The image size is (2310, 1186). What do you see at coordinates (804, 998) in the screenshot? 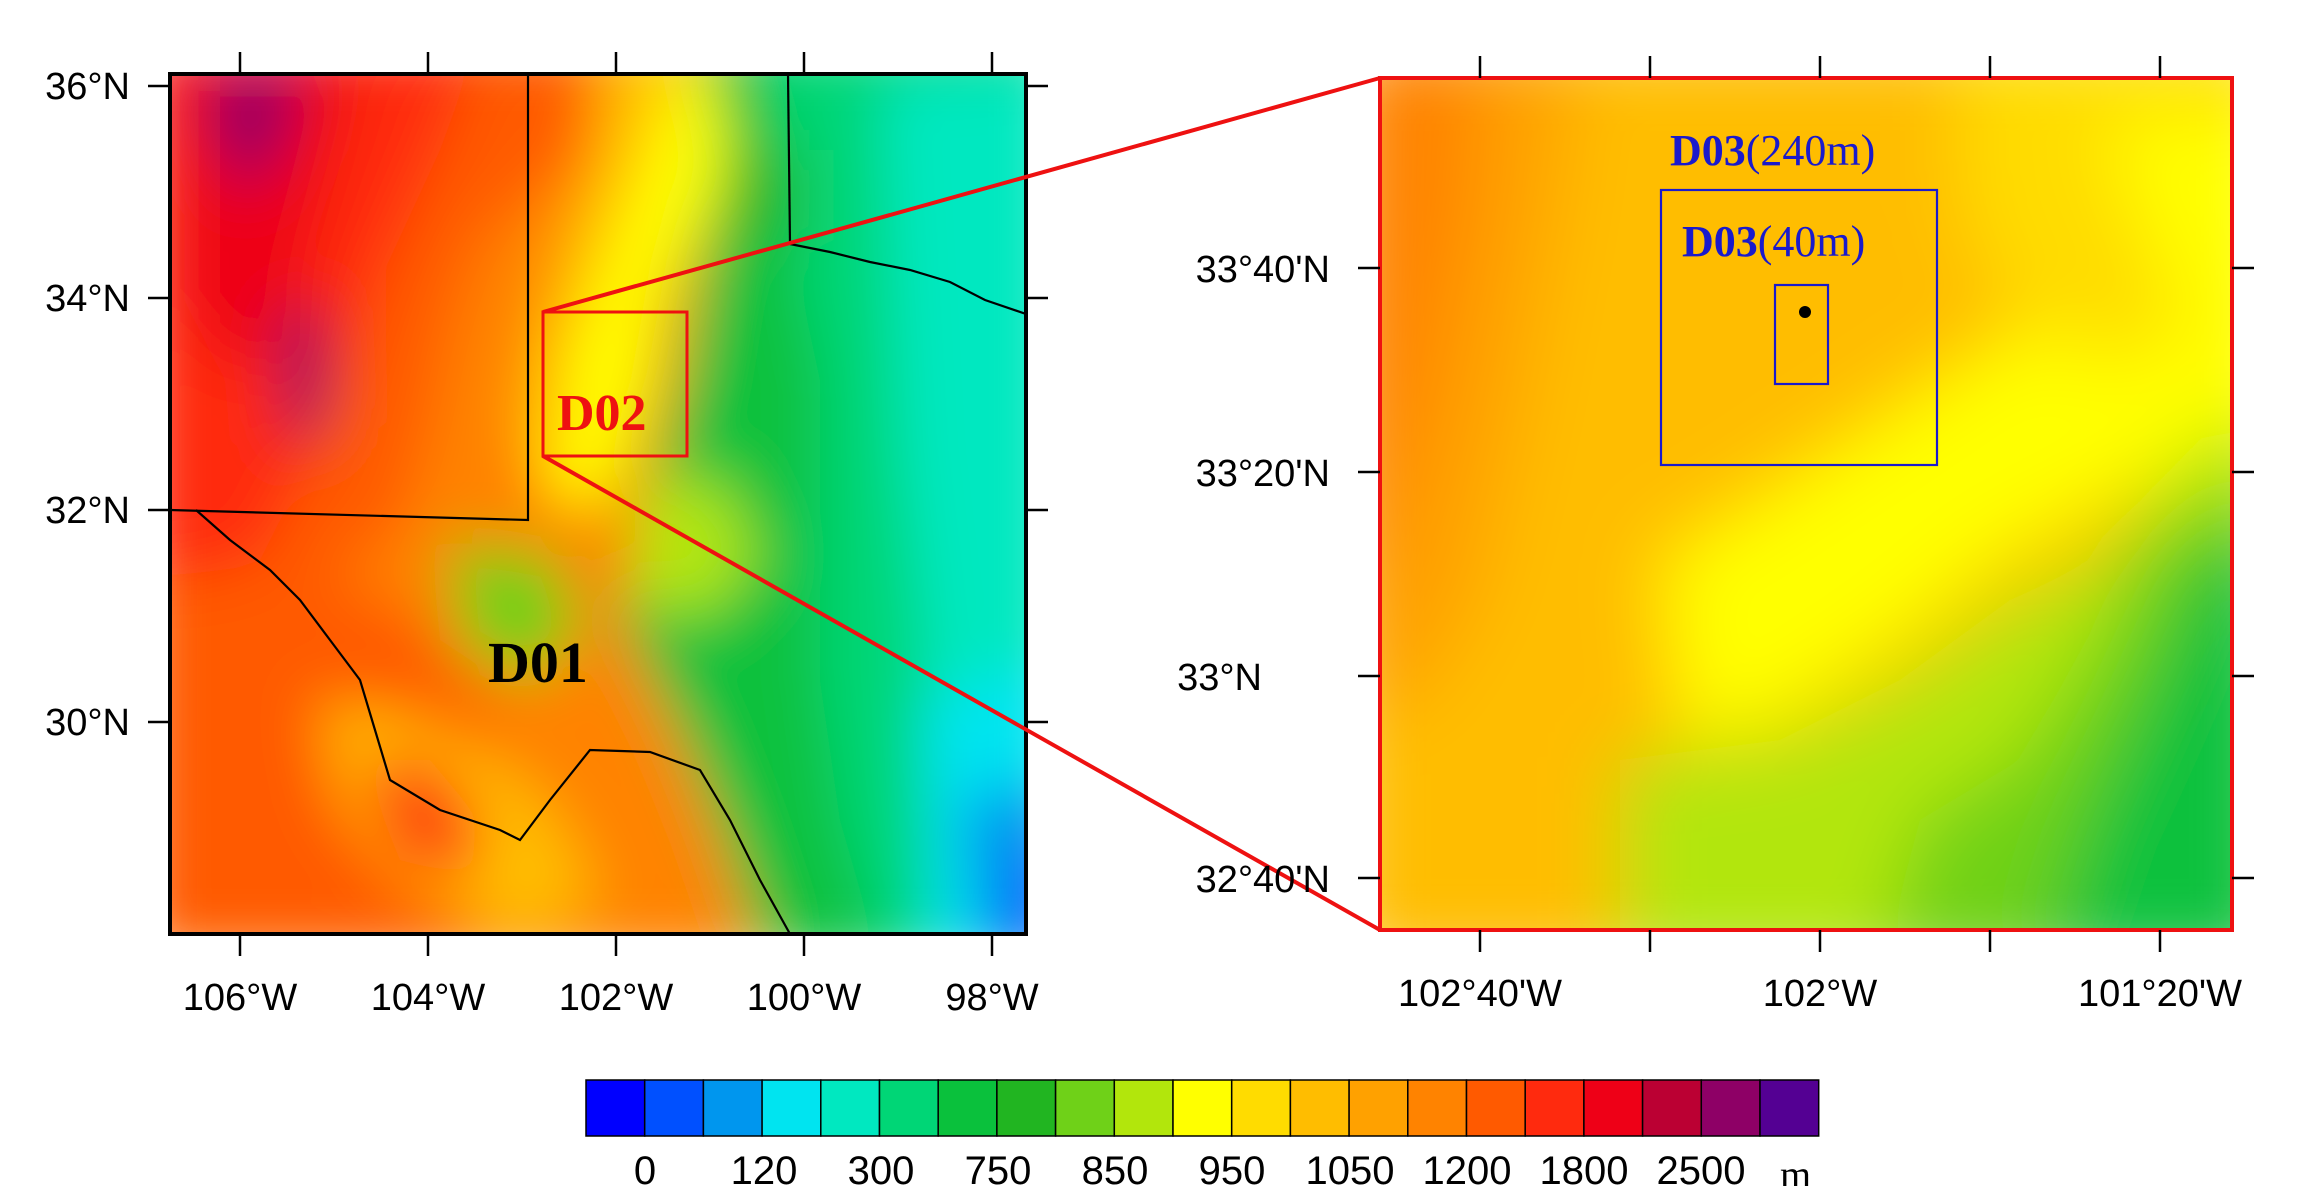
I see `left-lon-label: 100°W` at bounding box center [804, 998].